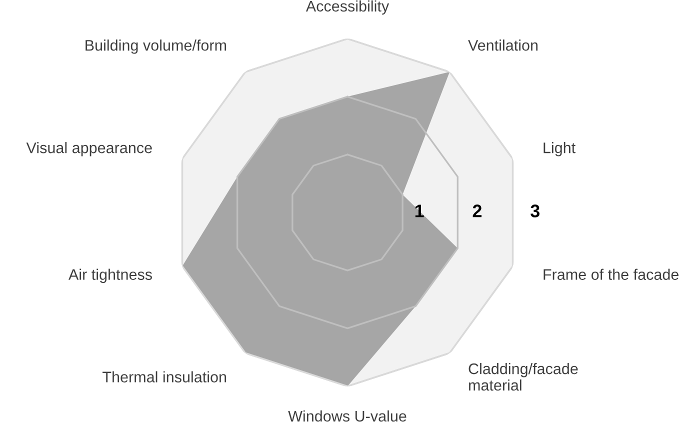  What do you see at coordinates (419, 211) in the screenshot?
I see `y-tick-label: 1` at bounding box center [419, 211].